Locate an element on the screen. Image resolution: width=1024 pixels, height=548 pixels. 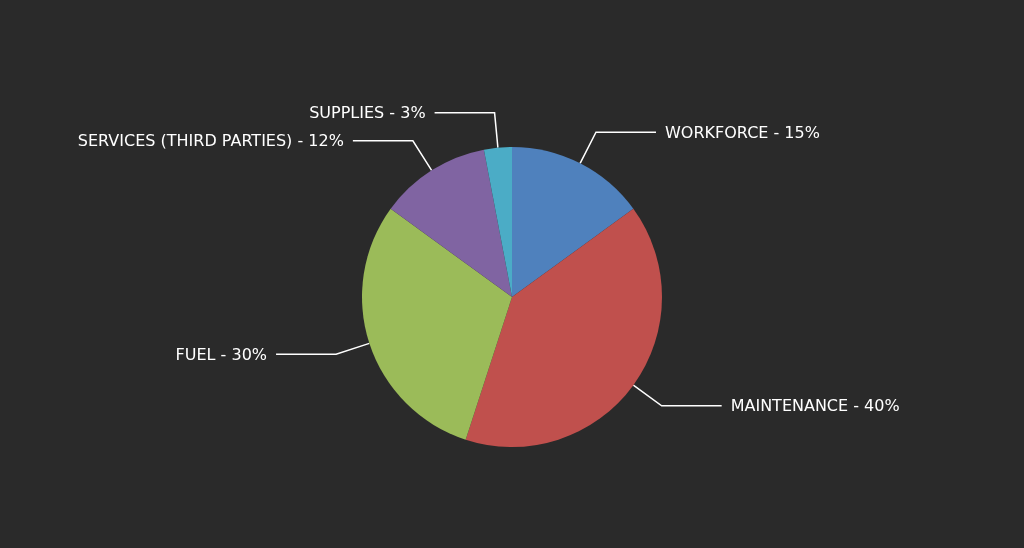
slice-label: MAINTENANCE - 40% is located at coordinates (815, 406).